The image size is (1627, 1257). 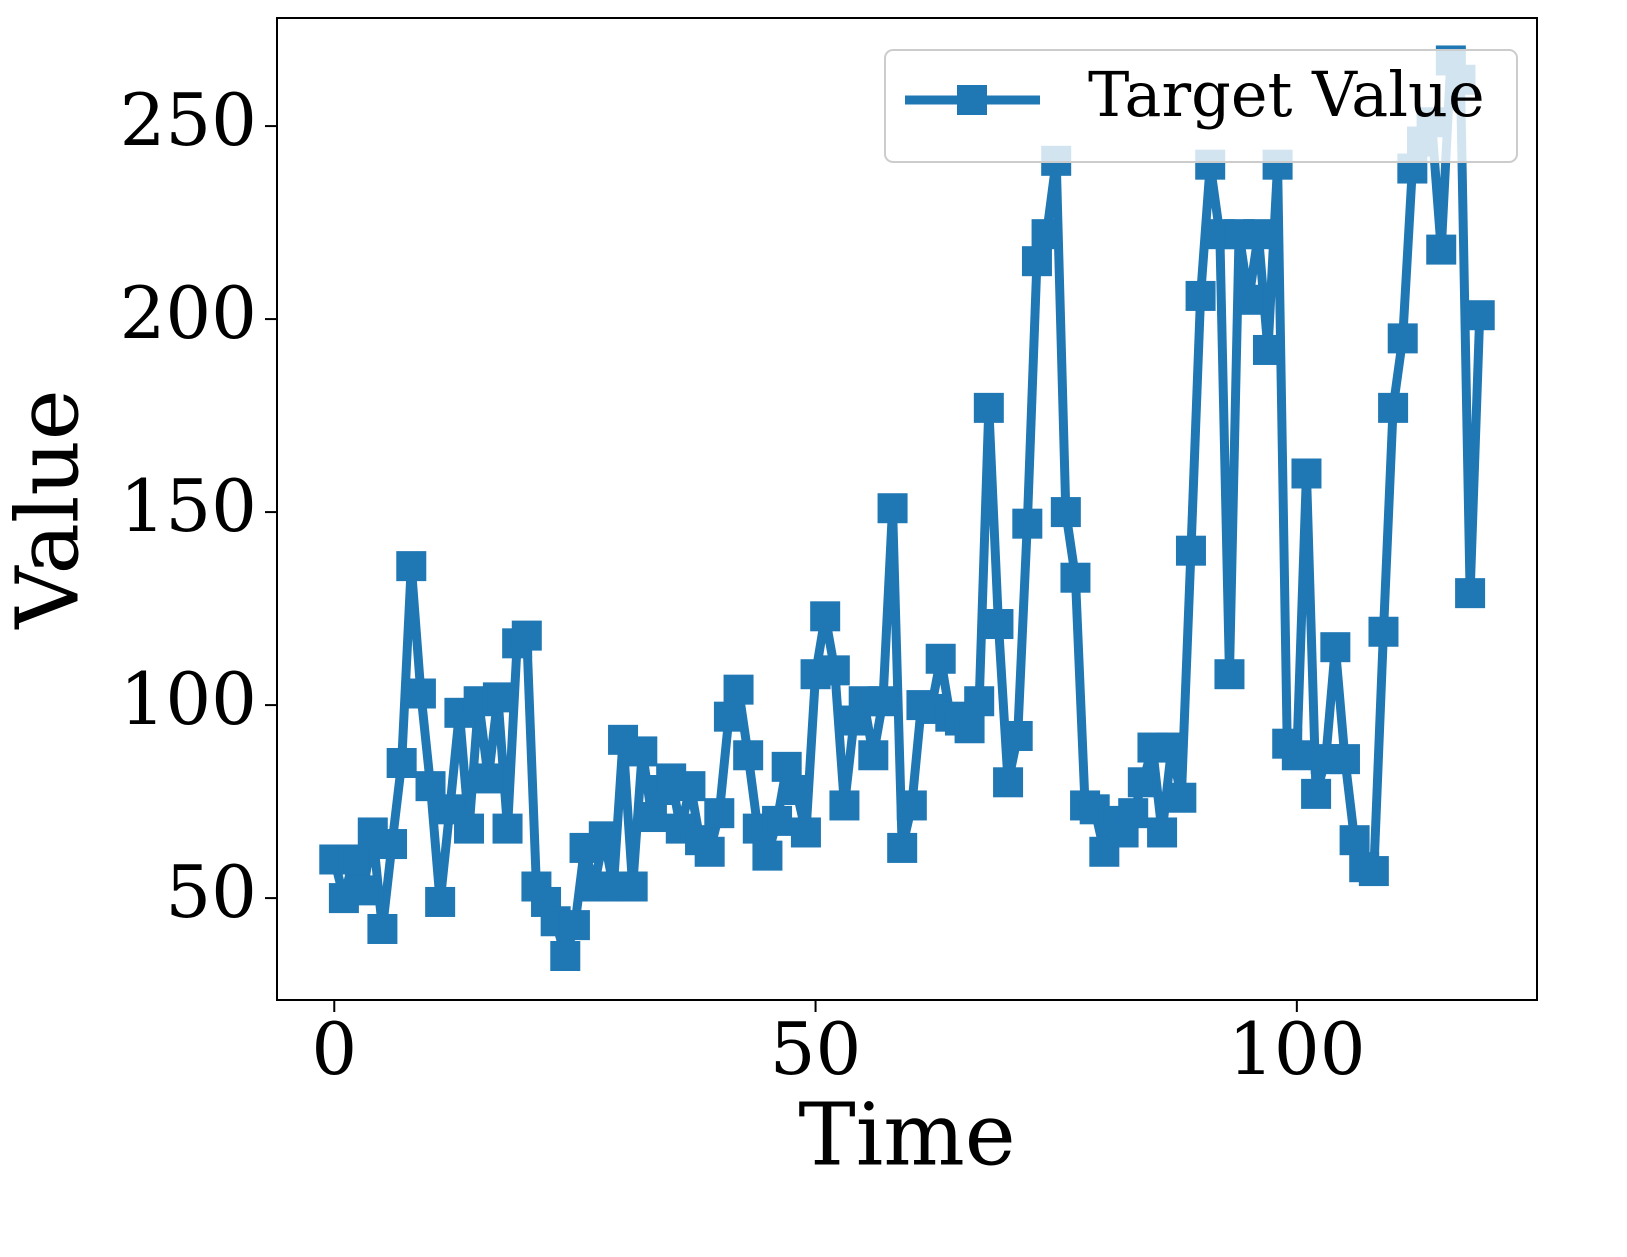 I want to click on legend: Target Value, so click(x=1201, y=106).